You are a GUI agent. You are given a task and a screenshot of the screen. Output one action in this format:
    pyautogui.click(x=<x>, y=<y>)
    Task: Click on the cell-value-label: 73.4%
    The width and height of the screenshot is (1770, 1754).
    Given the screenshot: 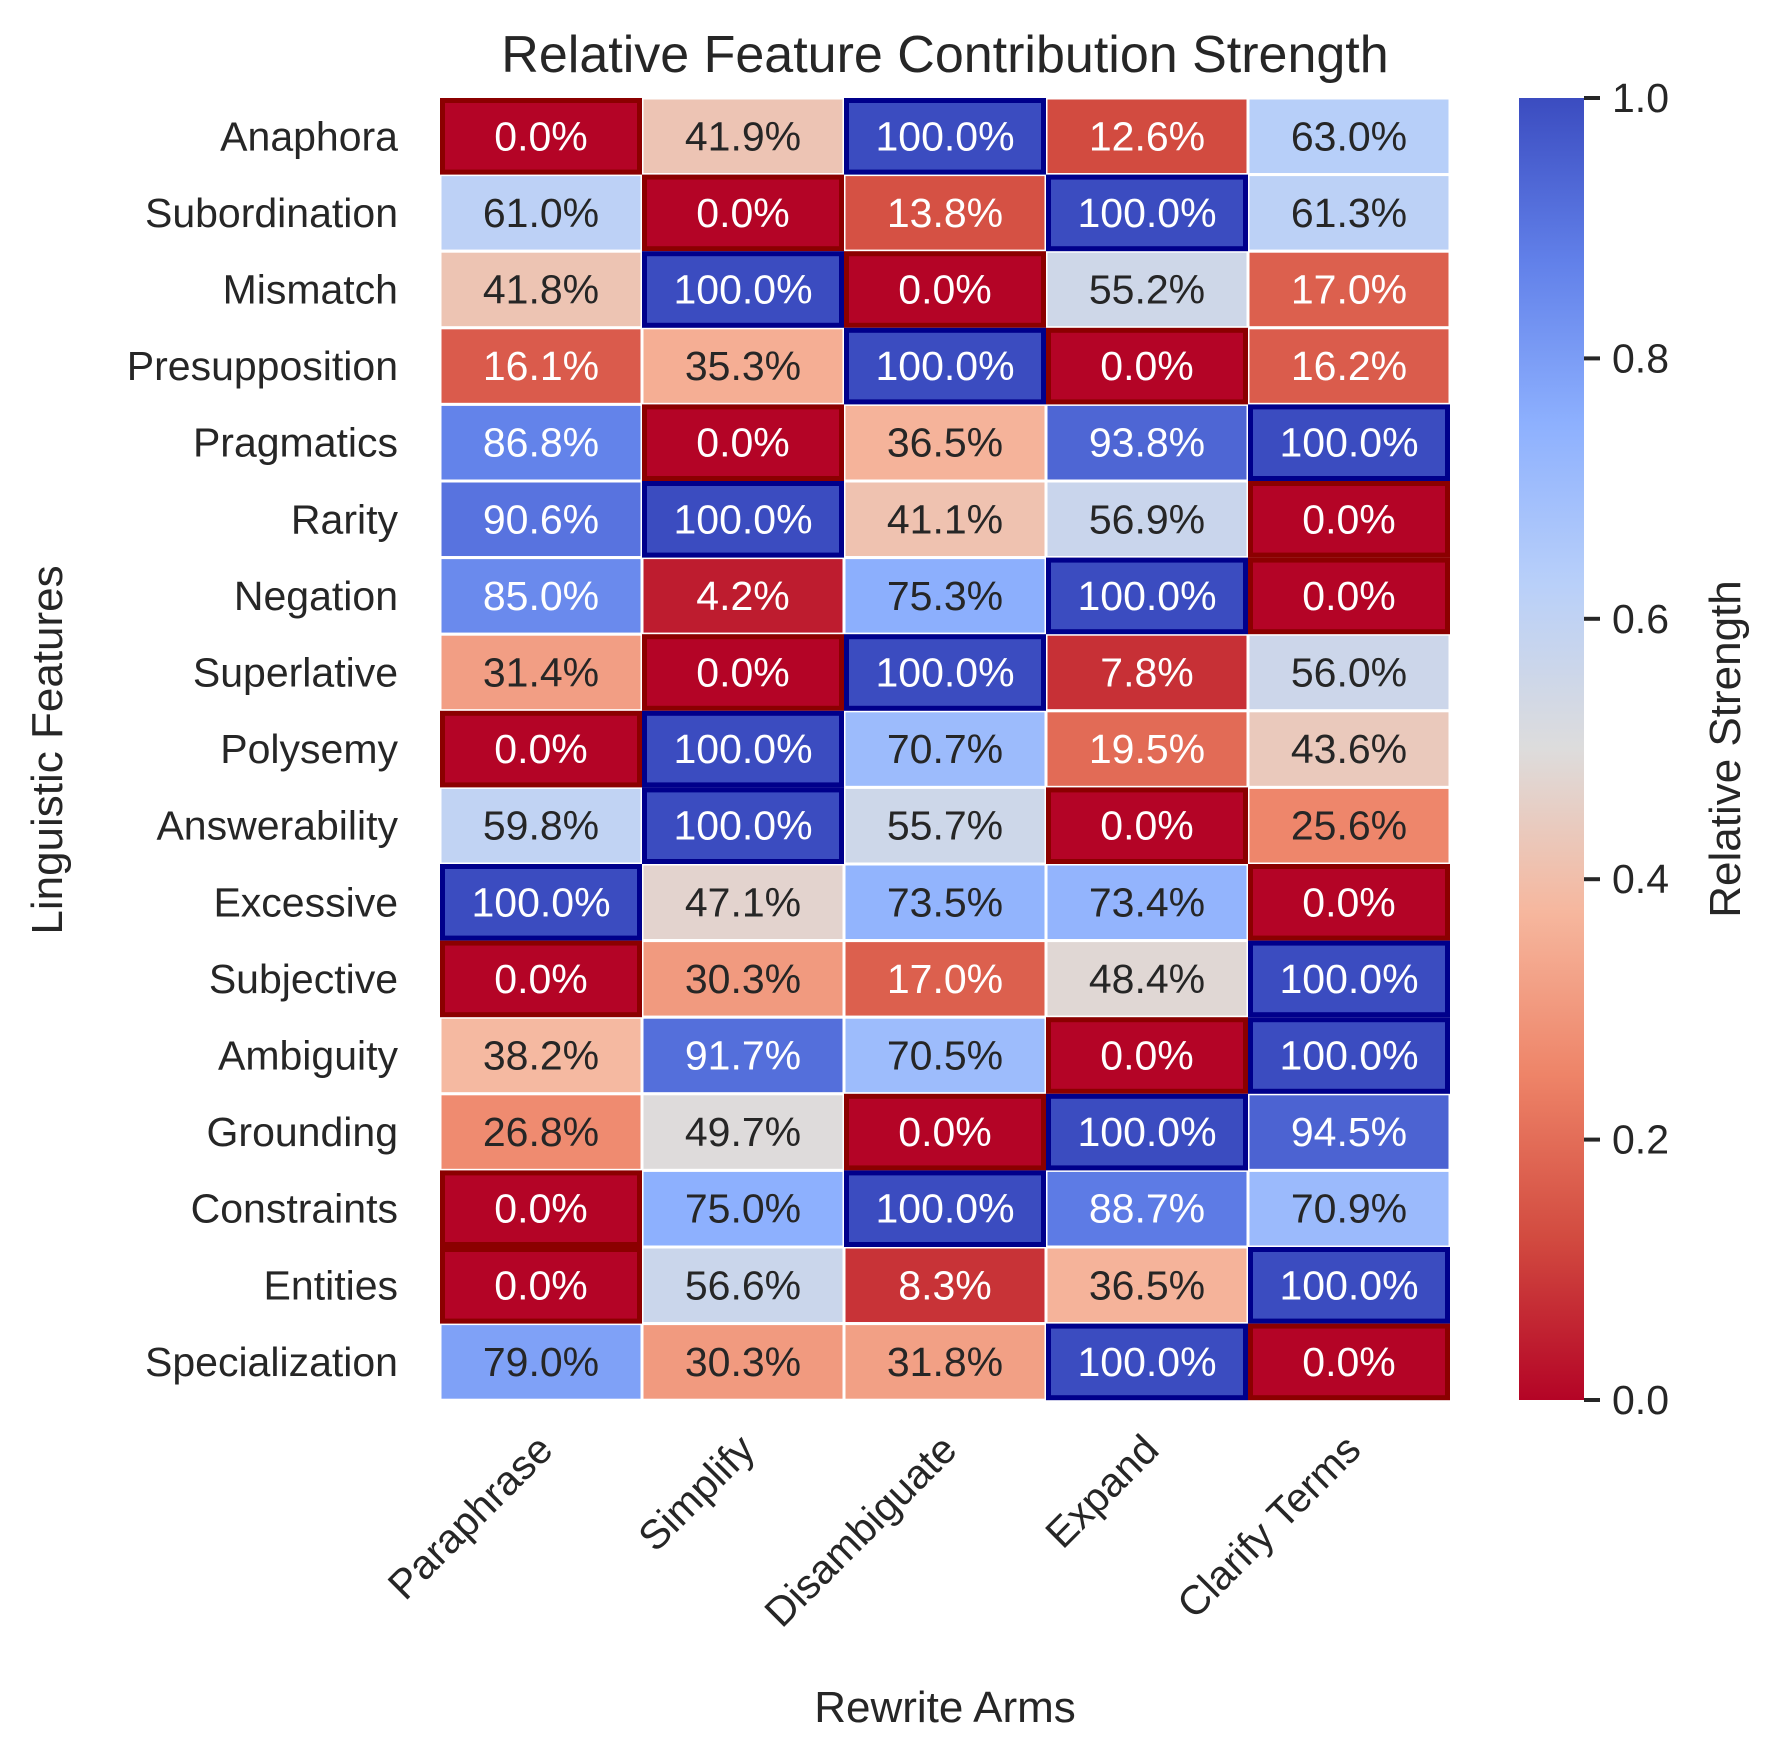 What is the action you would take?
    pyautogui.click(x=1147, y=902)
    